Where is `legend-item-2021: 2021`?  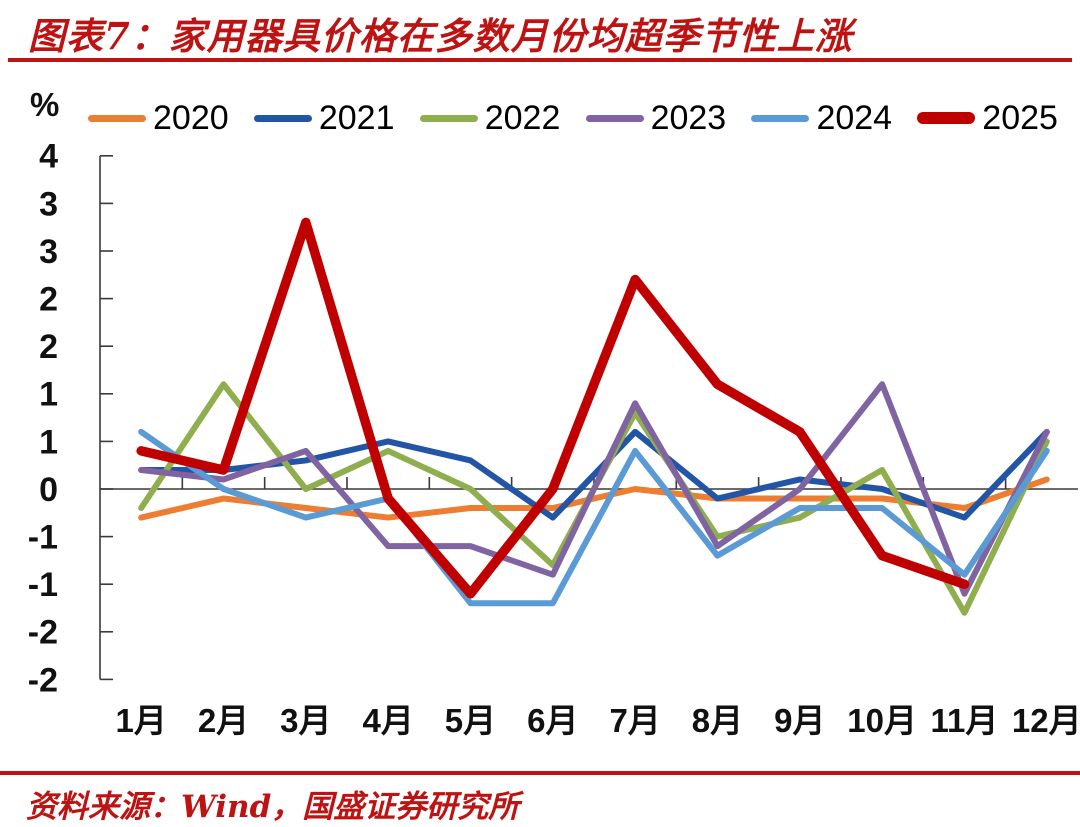
legend-item-2021: 2021 is located at coordinates (324, 118).